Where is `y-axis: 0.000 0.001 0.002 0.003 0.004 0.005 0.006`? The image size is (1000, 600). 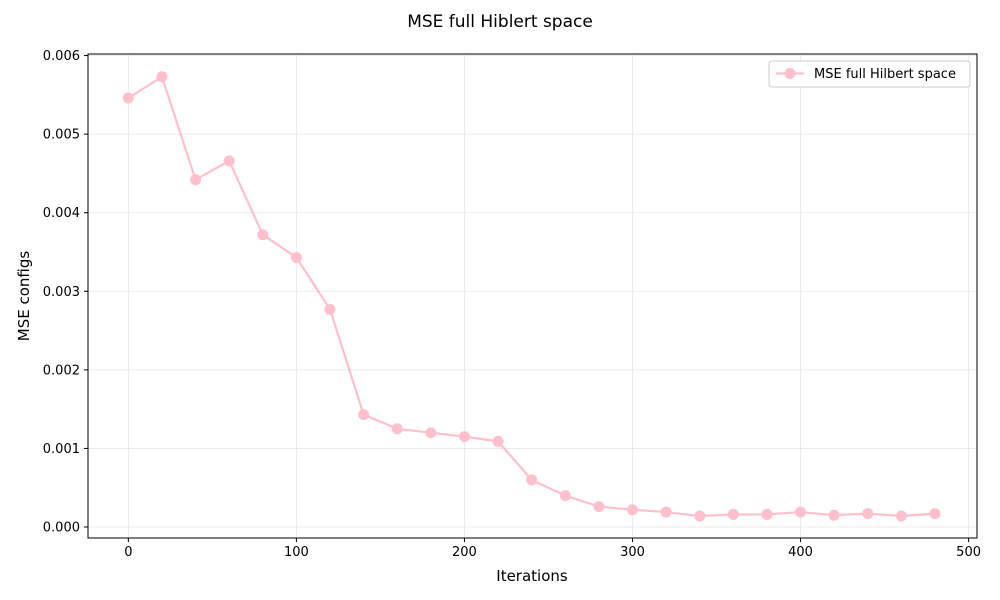
y-axis: 0.000 0.001 0.002 0.003 0.004 0.005 0.006 is located at coordinates (65, 292).